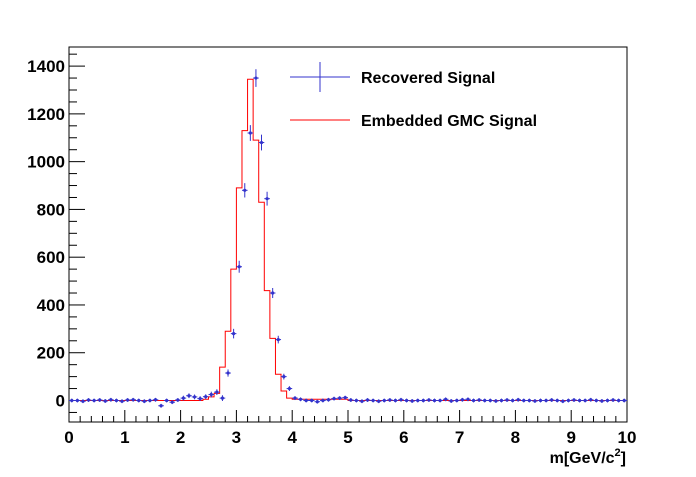  Describe the element at coordinates (348, 416) in the screenshot. I see `x-axis-ticks` at that location.